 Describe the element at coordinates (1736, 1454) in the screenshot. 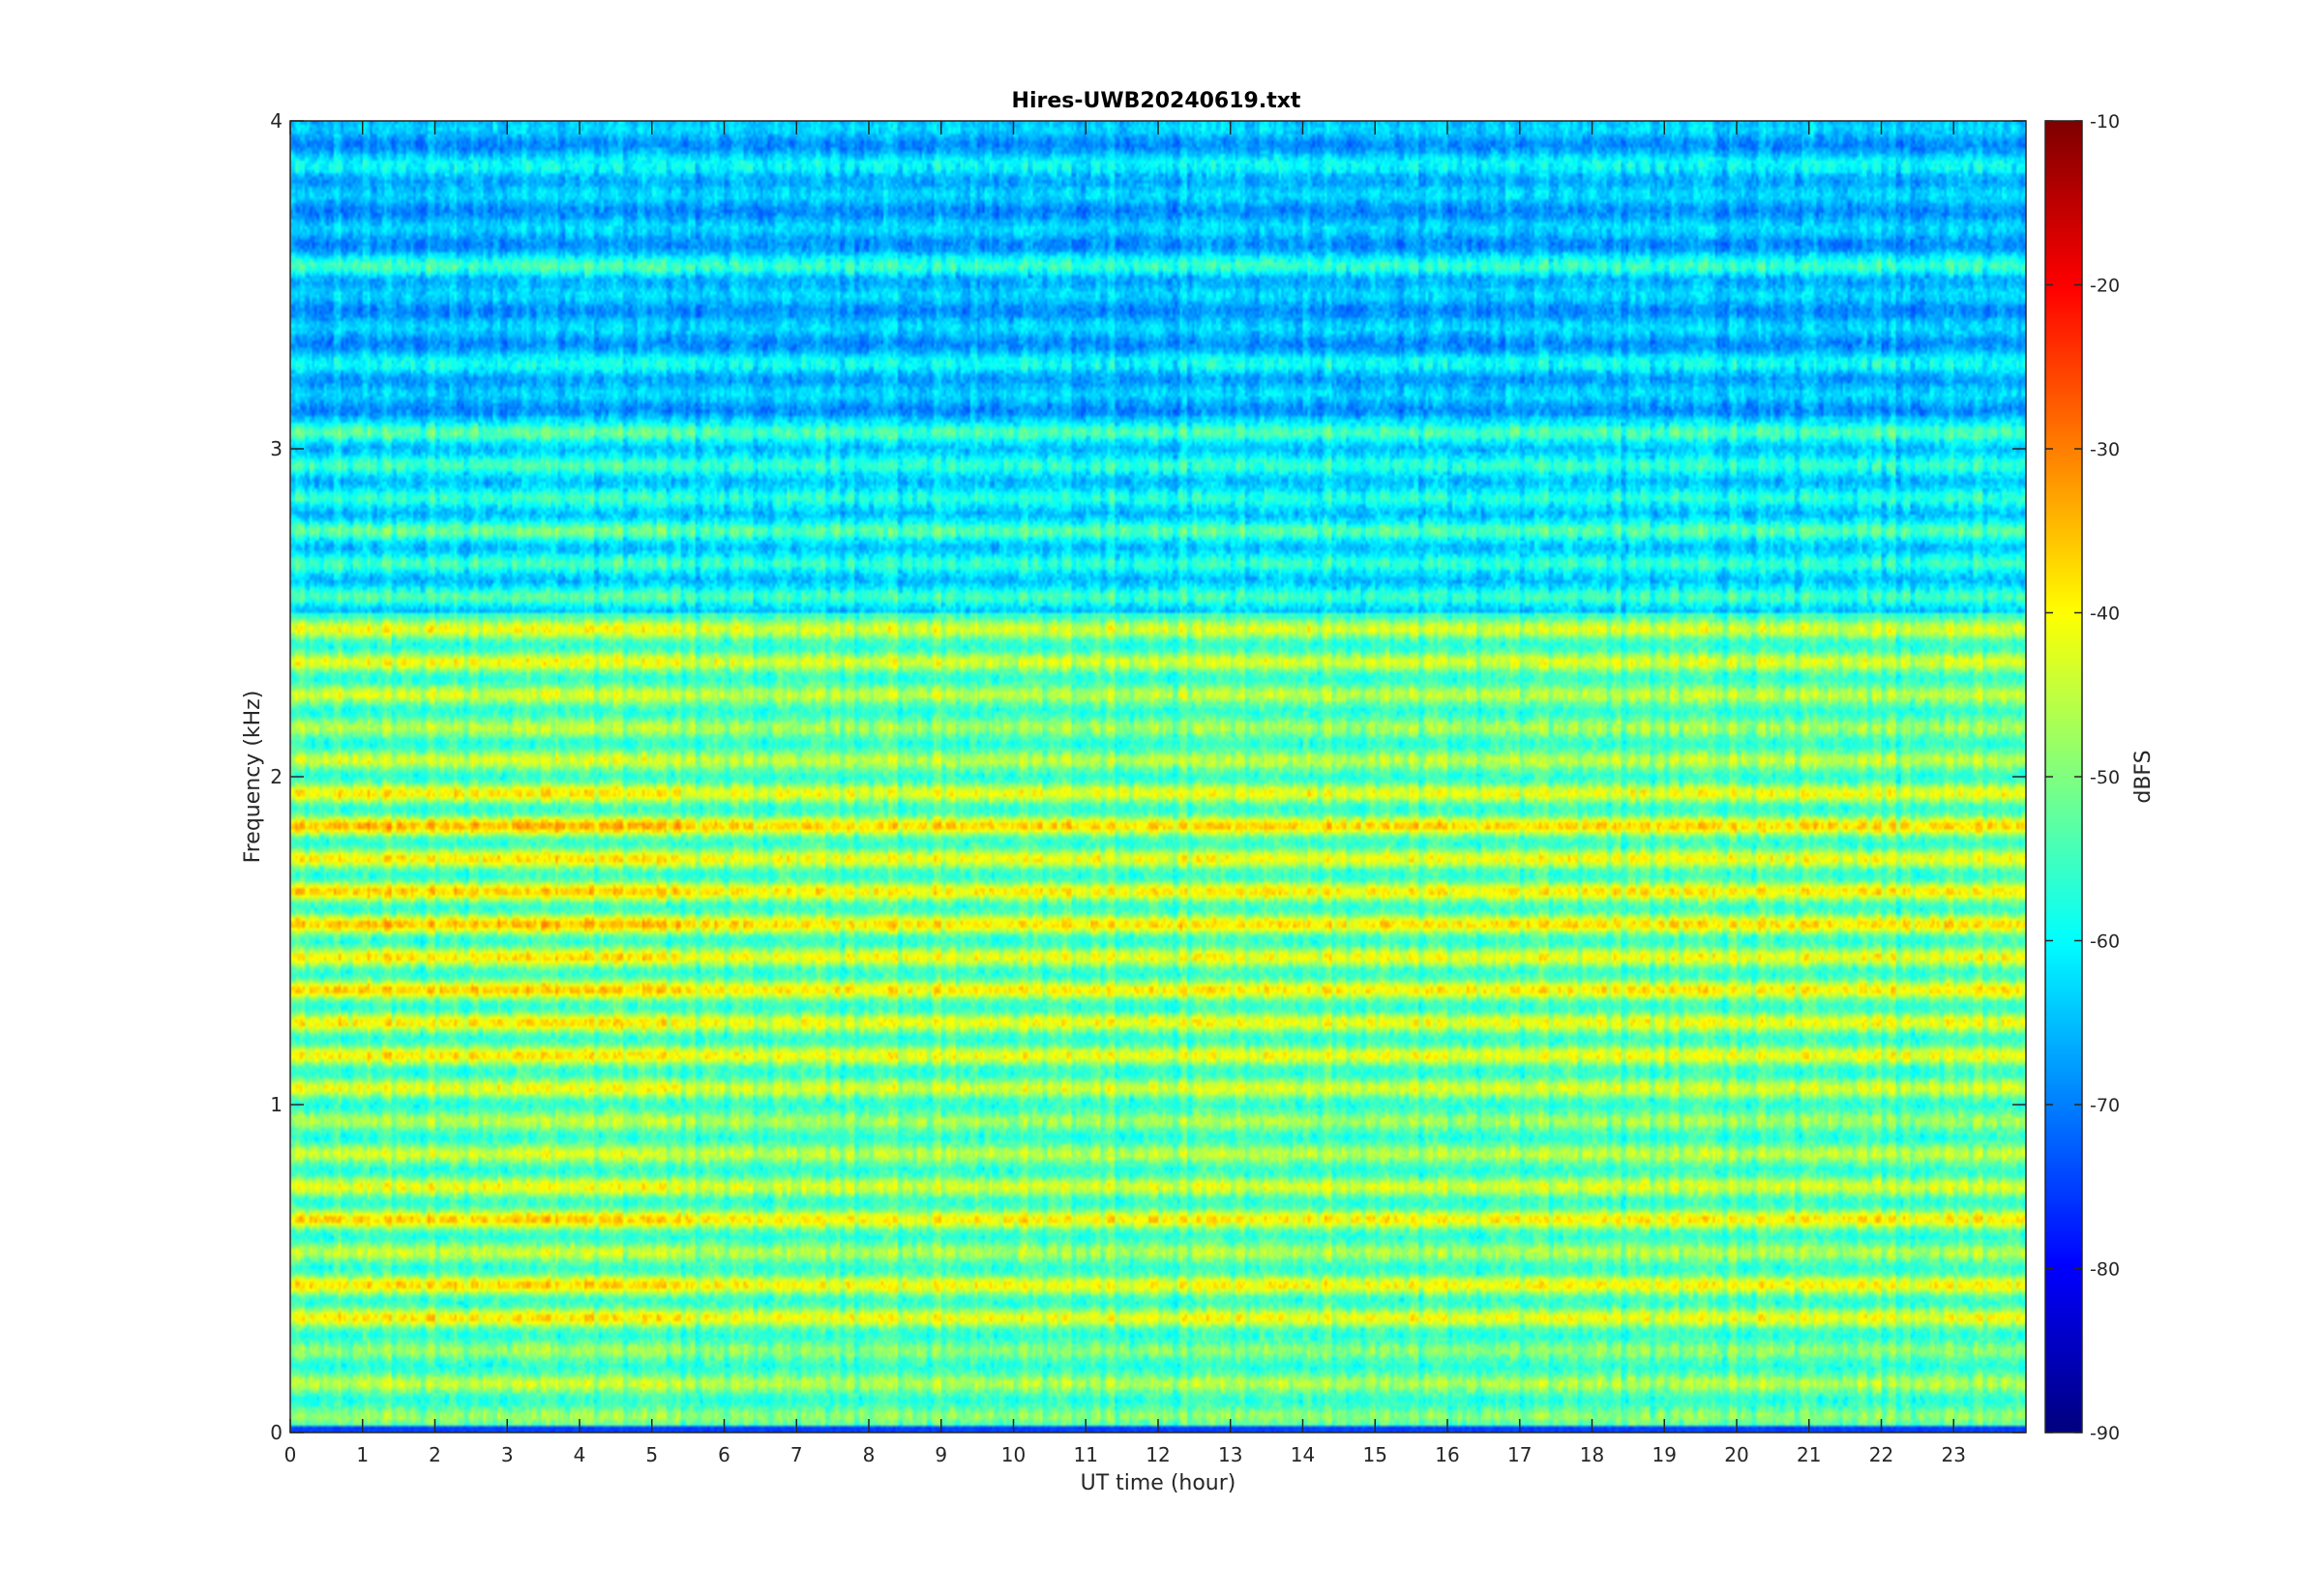

I see `x-tick-label: 20` at that location.